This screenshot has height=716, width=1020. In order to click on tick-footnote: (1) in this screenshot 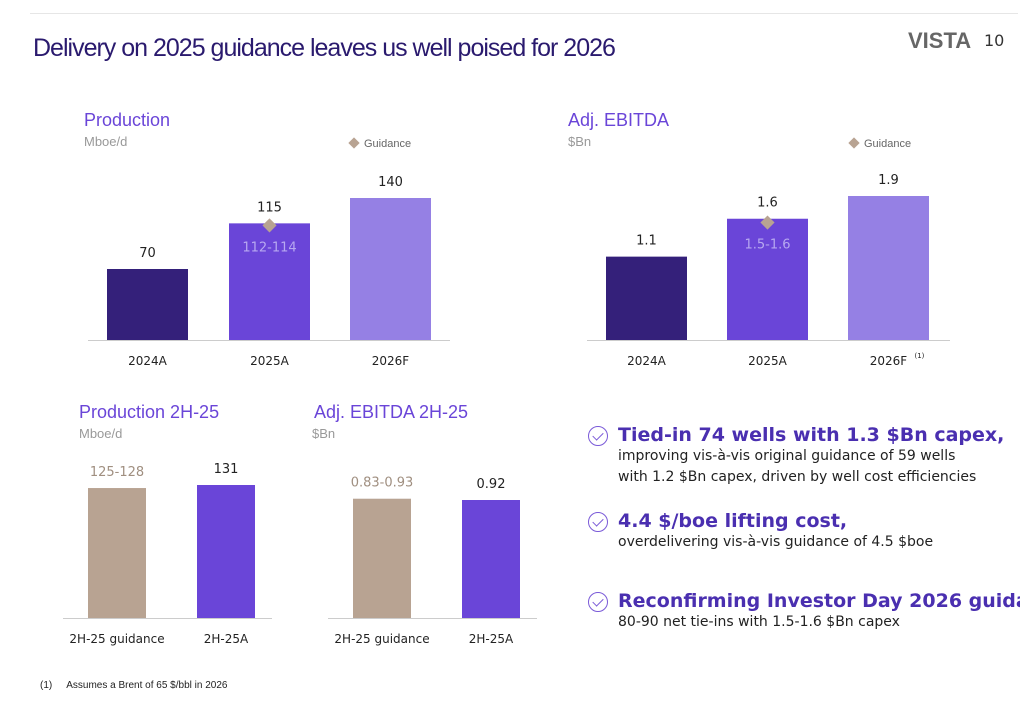, I will do `click(920, 356)`.